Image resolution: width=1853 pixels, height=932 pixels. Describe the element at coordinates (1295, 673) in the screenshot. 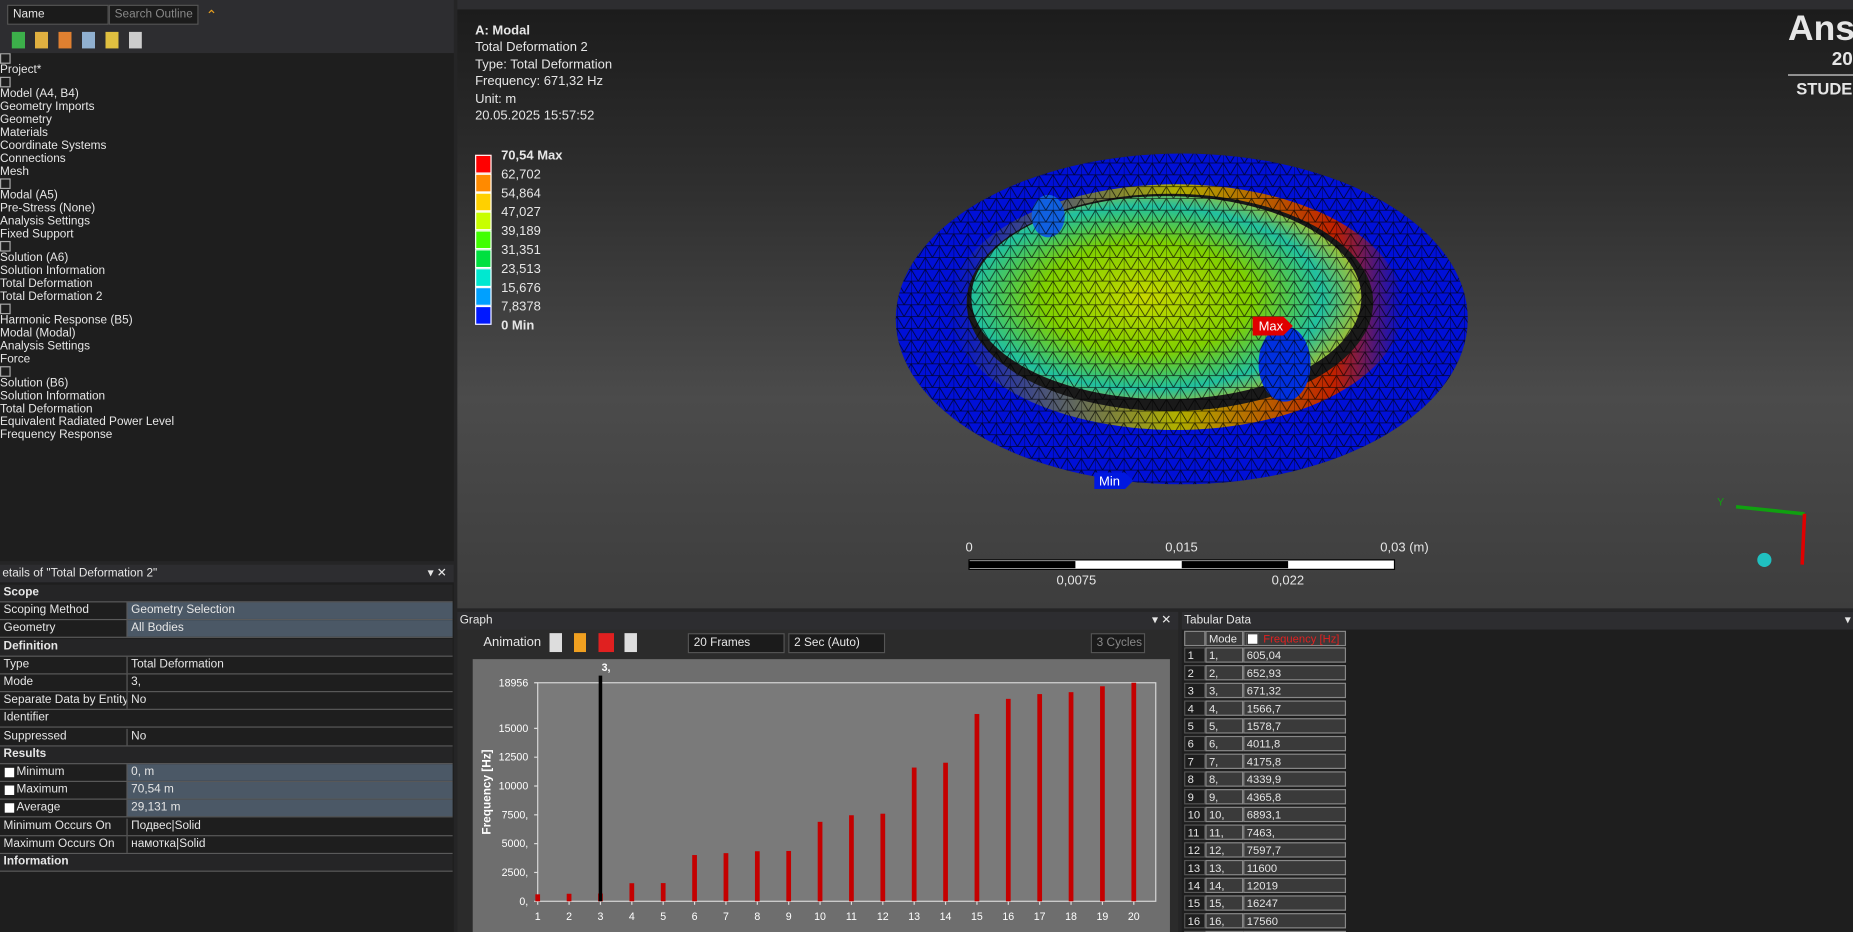

I see `table-cell: 652,93` at that location.